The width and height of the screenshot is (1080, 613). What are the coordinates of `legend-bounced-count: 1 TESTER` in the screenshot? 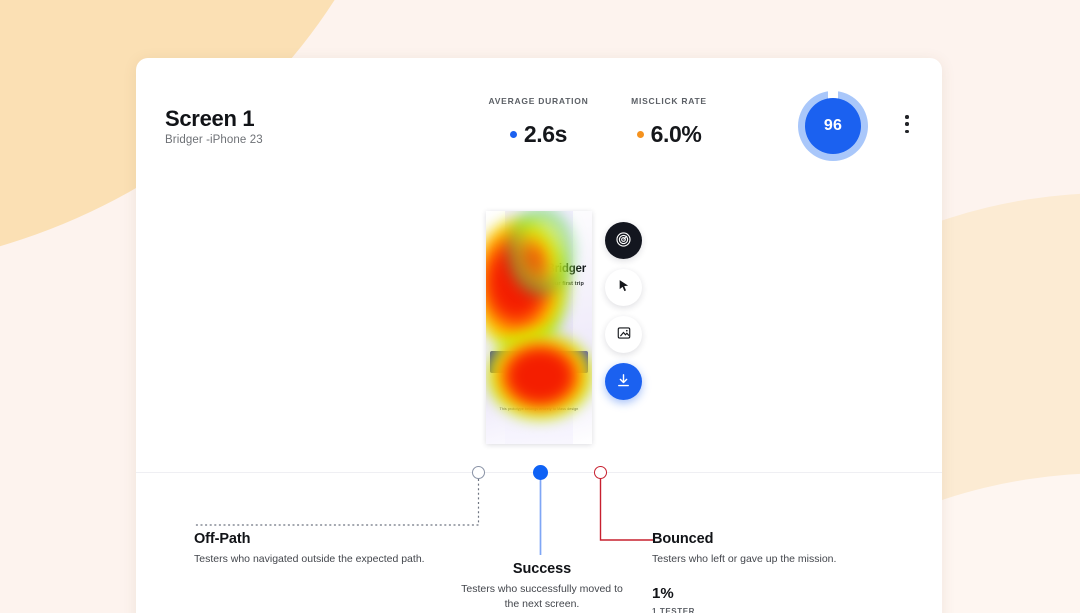 It's located at (674, 610).